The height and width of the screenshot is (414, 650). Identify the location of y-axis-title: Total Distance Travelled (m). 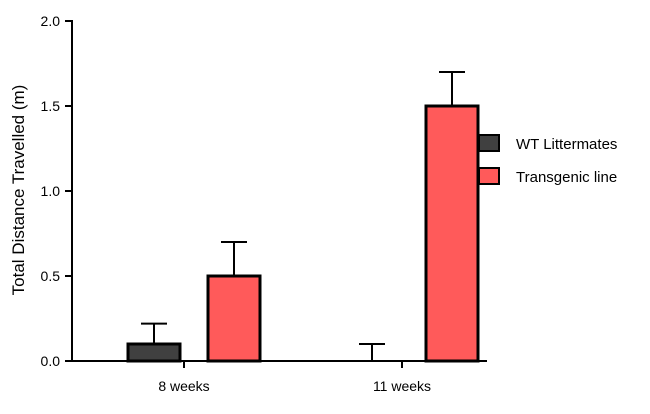
(18, 190).